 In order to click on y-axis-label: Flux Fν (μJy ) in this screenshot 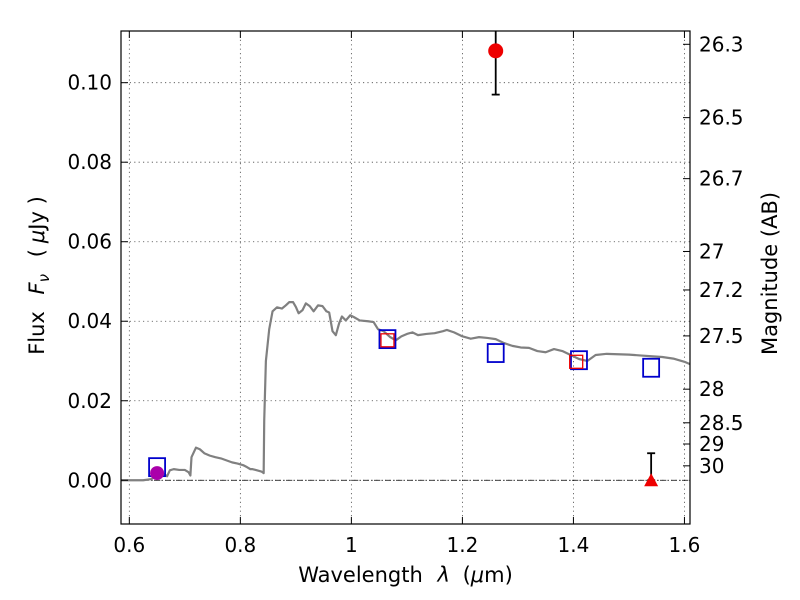, I will do `click(39, 275)`.